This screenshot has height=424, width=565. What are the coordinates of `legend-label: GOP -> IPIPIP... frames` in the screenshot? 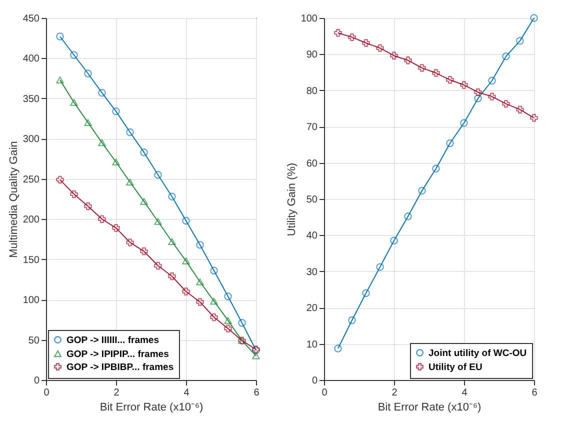 It's located at (117, 354).